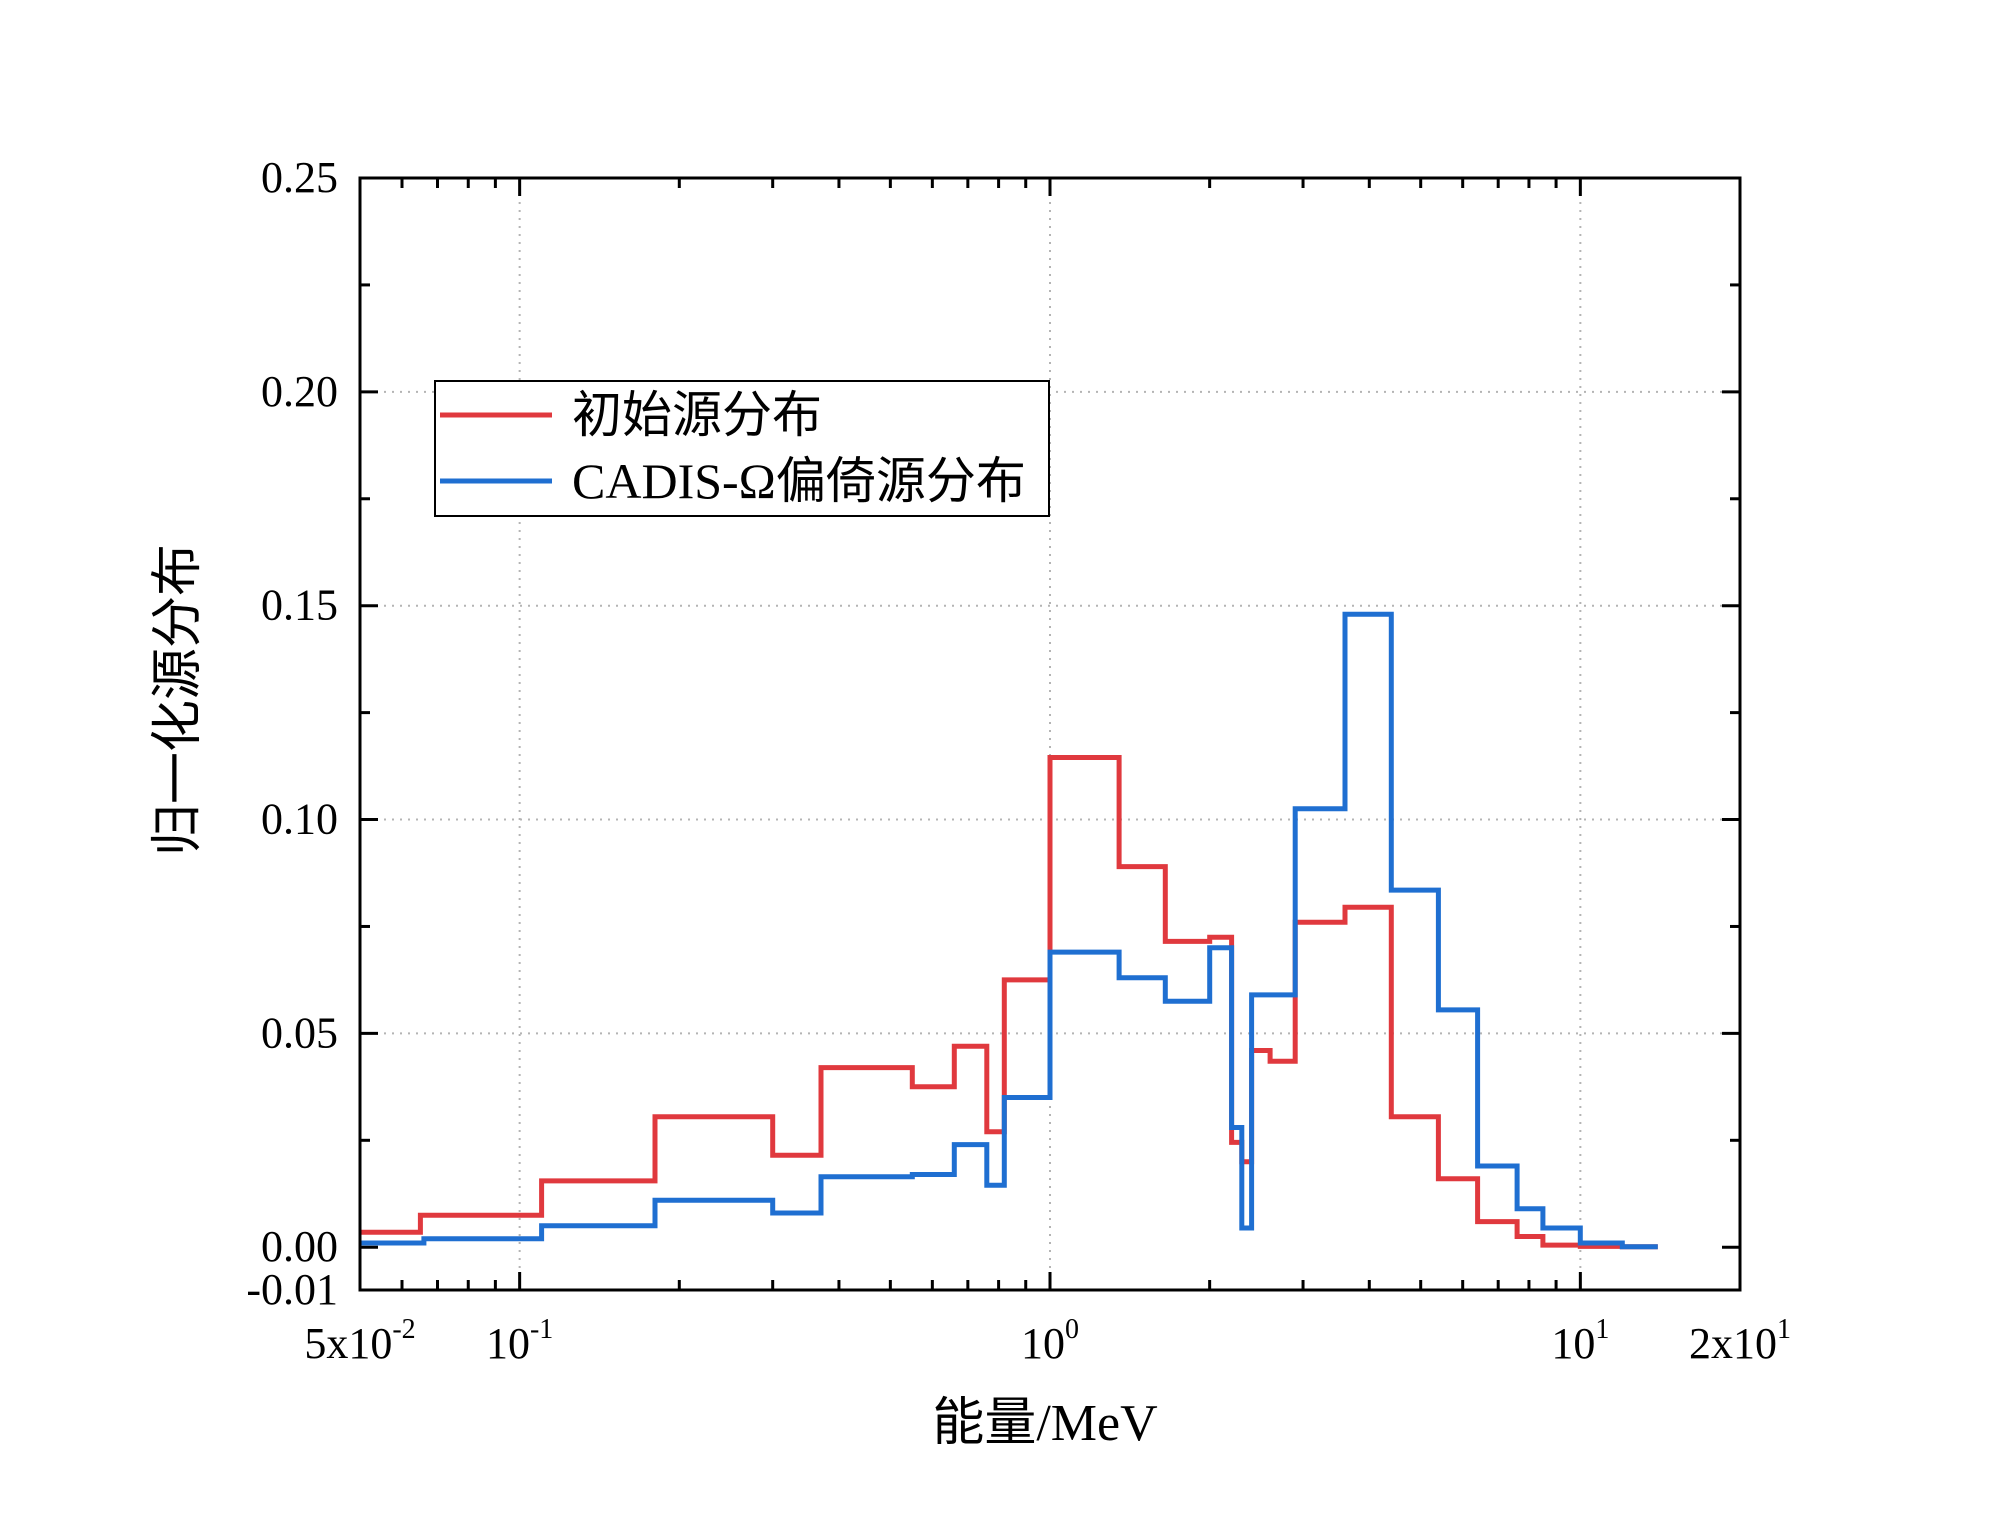 Image resolution: width=1999 pixels, height=1530 pixels. What do you see at coordinates (299, 177) in the screenshot?
I see `y-tick-label: 0.25` at bounding box center [299, 177].